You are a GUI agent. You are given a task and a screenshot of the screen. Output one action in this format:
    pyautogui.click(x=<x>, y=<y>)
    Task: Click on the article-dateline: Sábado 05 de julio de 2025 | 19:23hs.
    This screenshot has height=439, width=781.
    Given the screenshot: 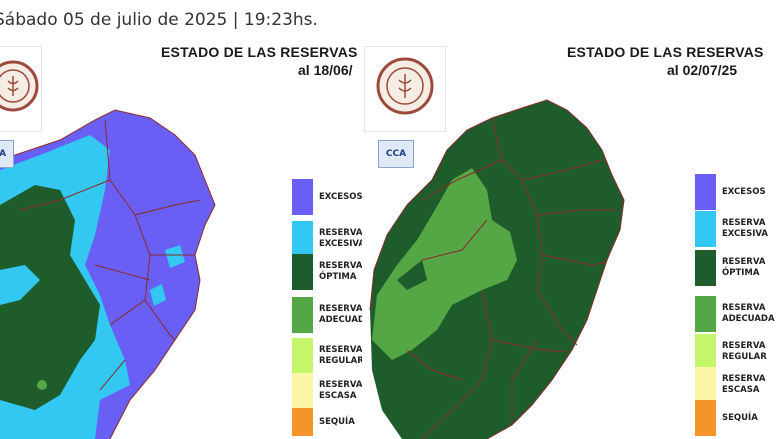 What is the action you would take?
    pyautogui.click(x=159, y=20)
    